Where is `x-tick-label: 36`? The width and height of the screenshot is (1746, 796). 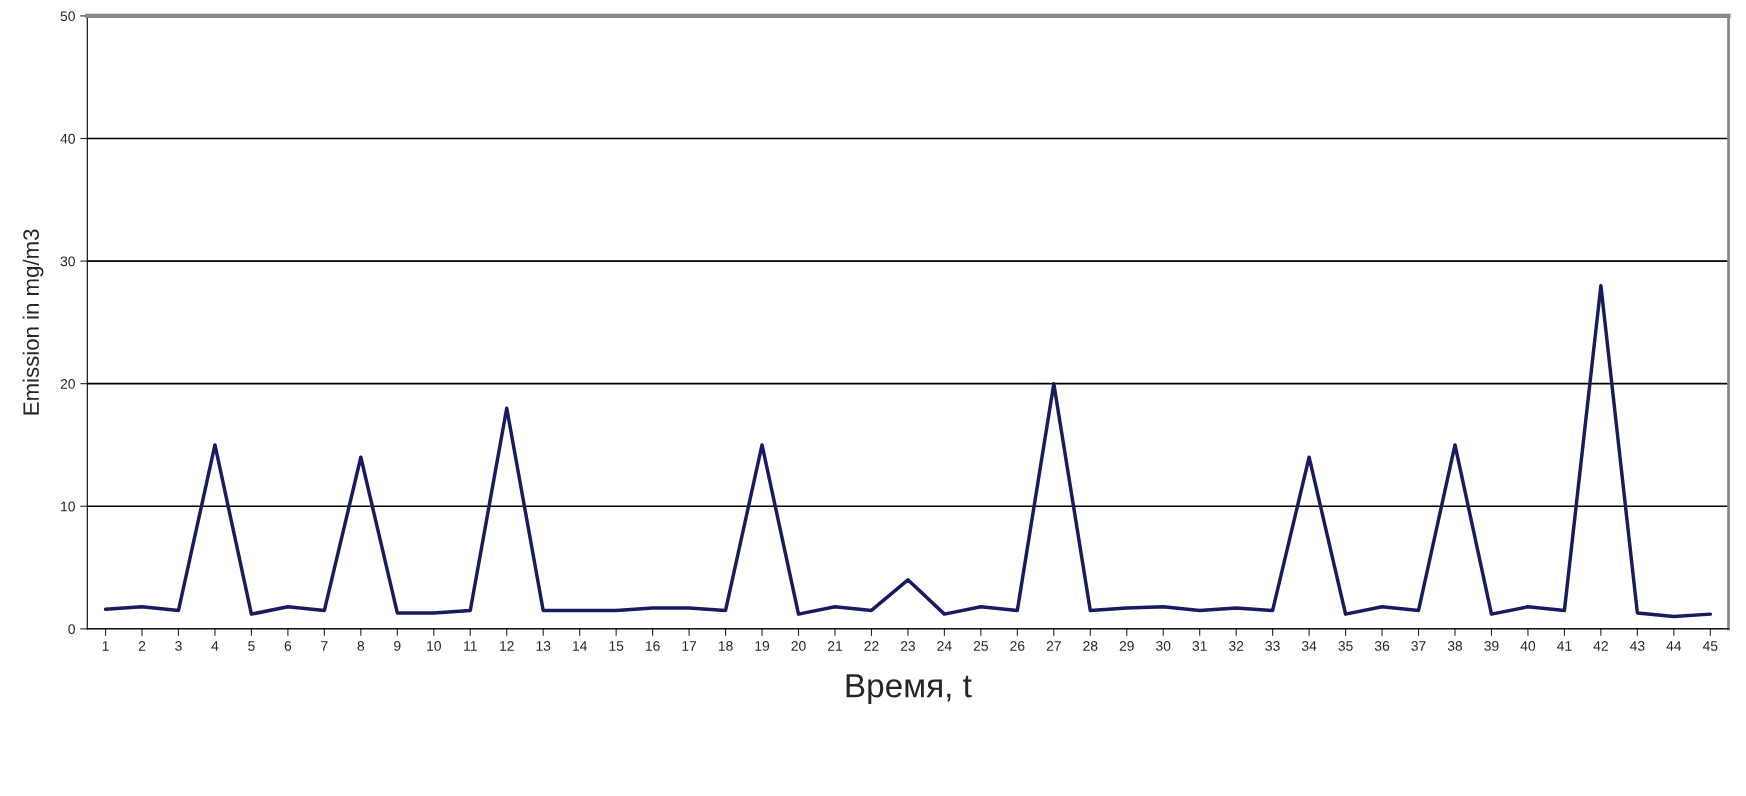
x-tick-label: 36 is located at coordinates (1382, 646).